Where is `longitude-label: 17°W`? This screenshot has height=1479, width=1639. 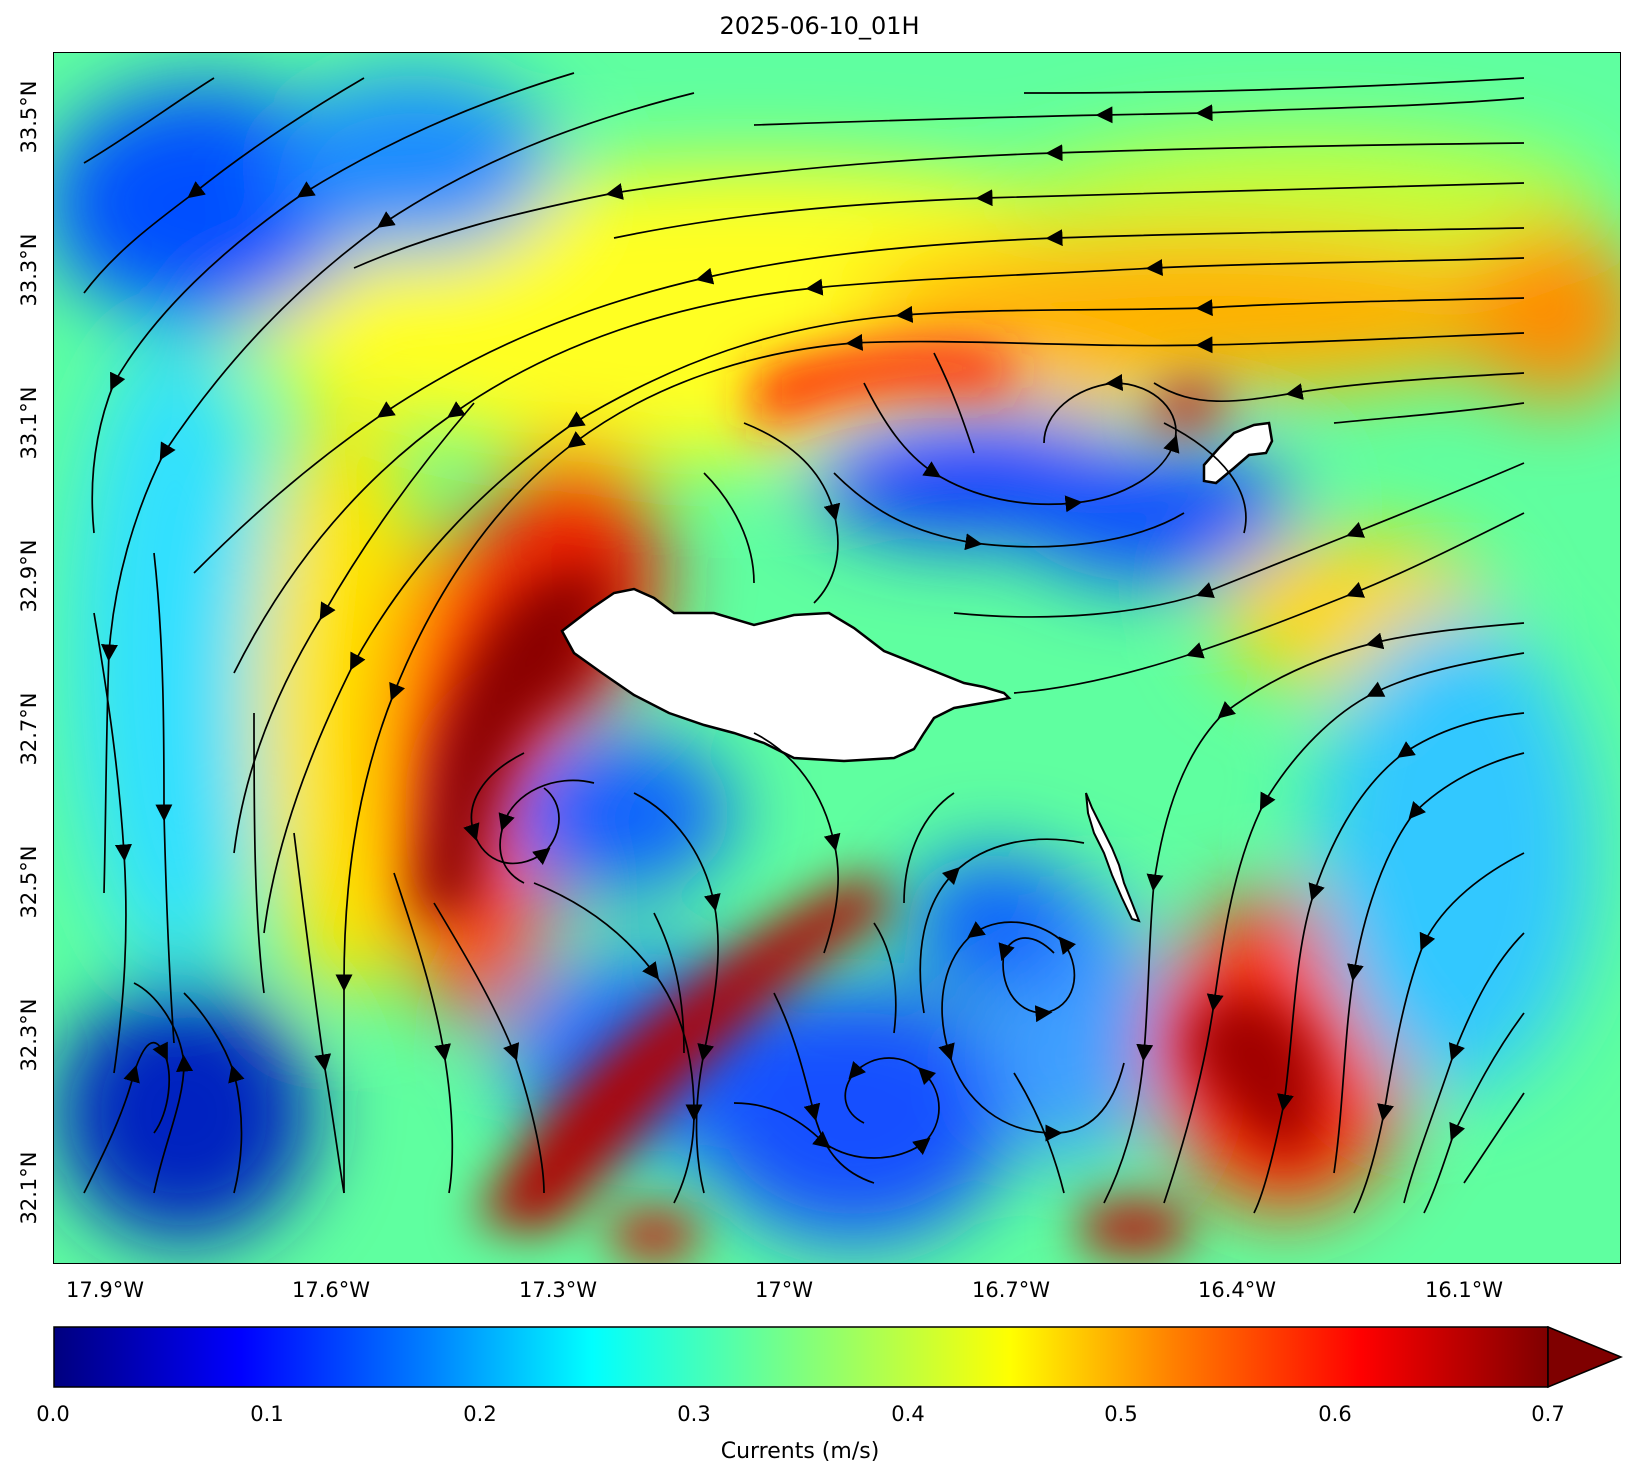 longitude-label: 17°W is located at coordinates (784, 1290).